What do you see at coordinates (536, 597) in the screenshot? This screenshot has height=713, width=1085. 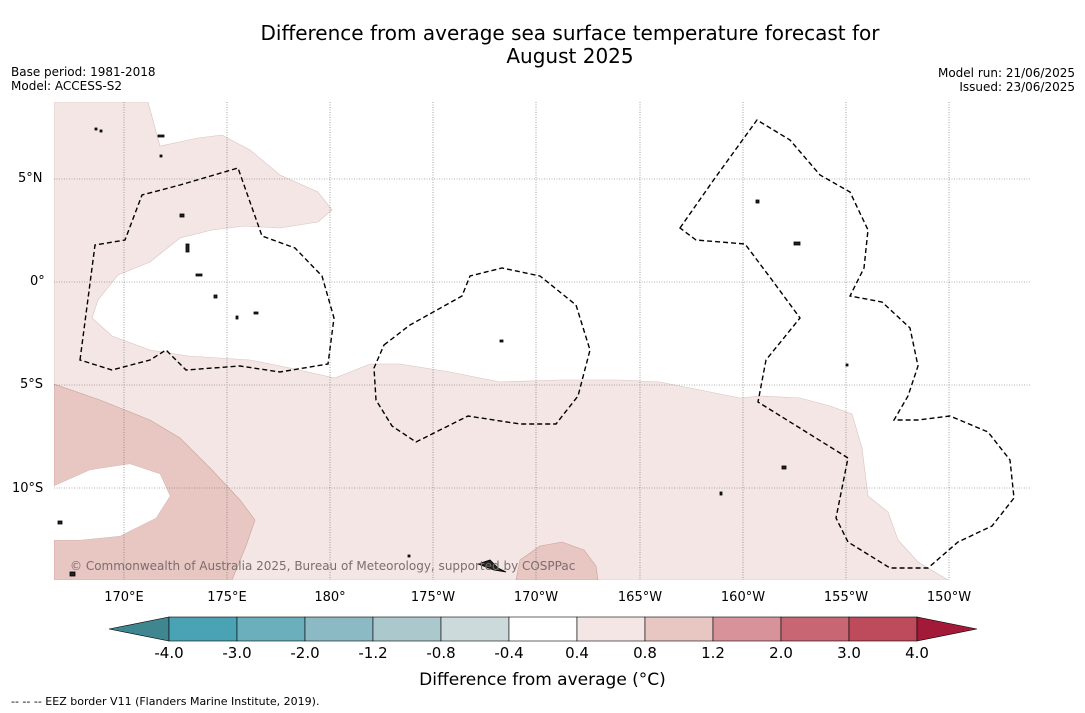 I see `lon-label-170w: 170°W` at bounding box center [536, 597].